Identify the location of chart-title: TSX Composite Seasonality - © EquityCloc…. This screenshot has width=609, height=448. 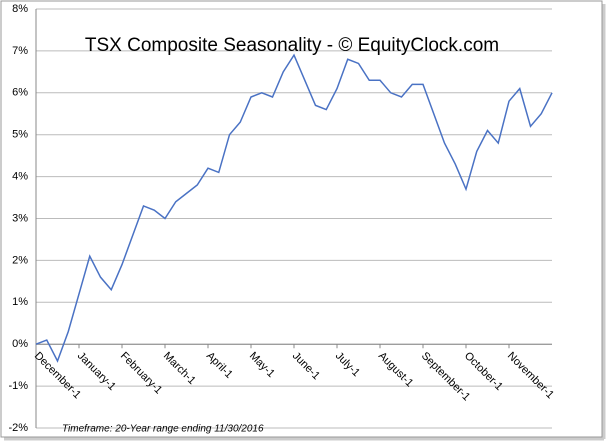
(292, 45).